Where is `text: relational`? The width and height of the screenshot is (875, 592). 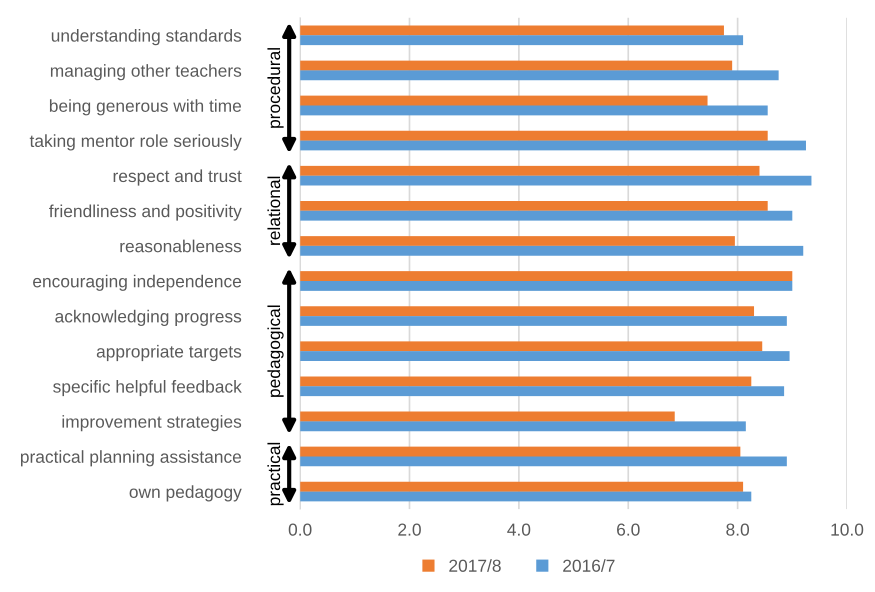 text: relational is located at coordinates (273, 210).